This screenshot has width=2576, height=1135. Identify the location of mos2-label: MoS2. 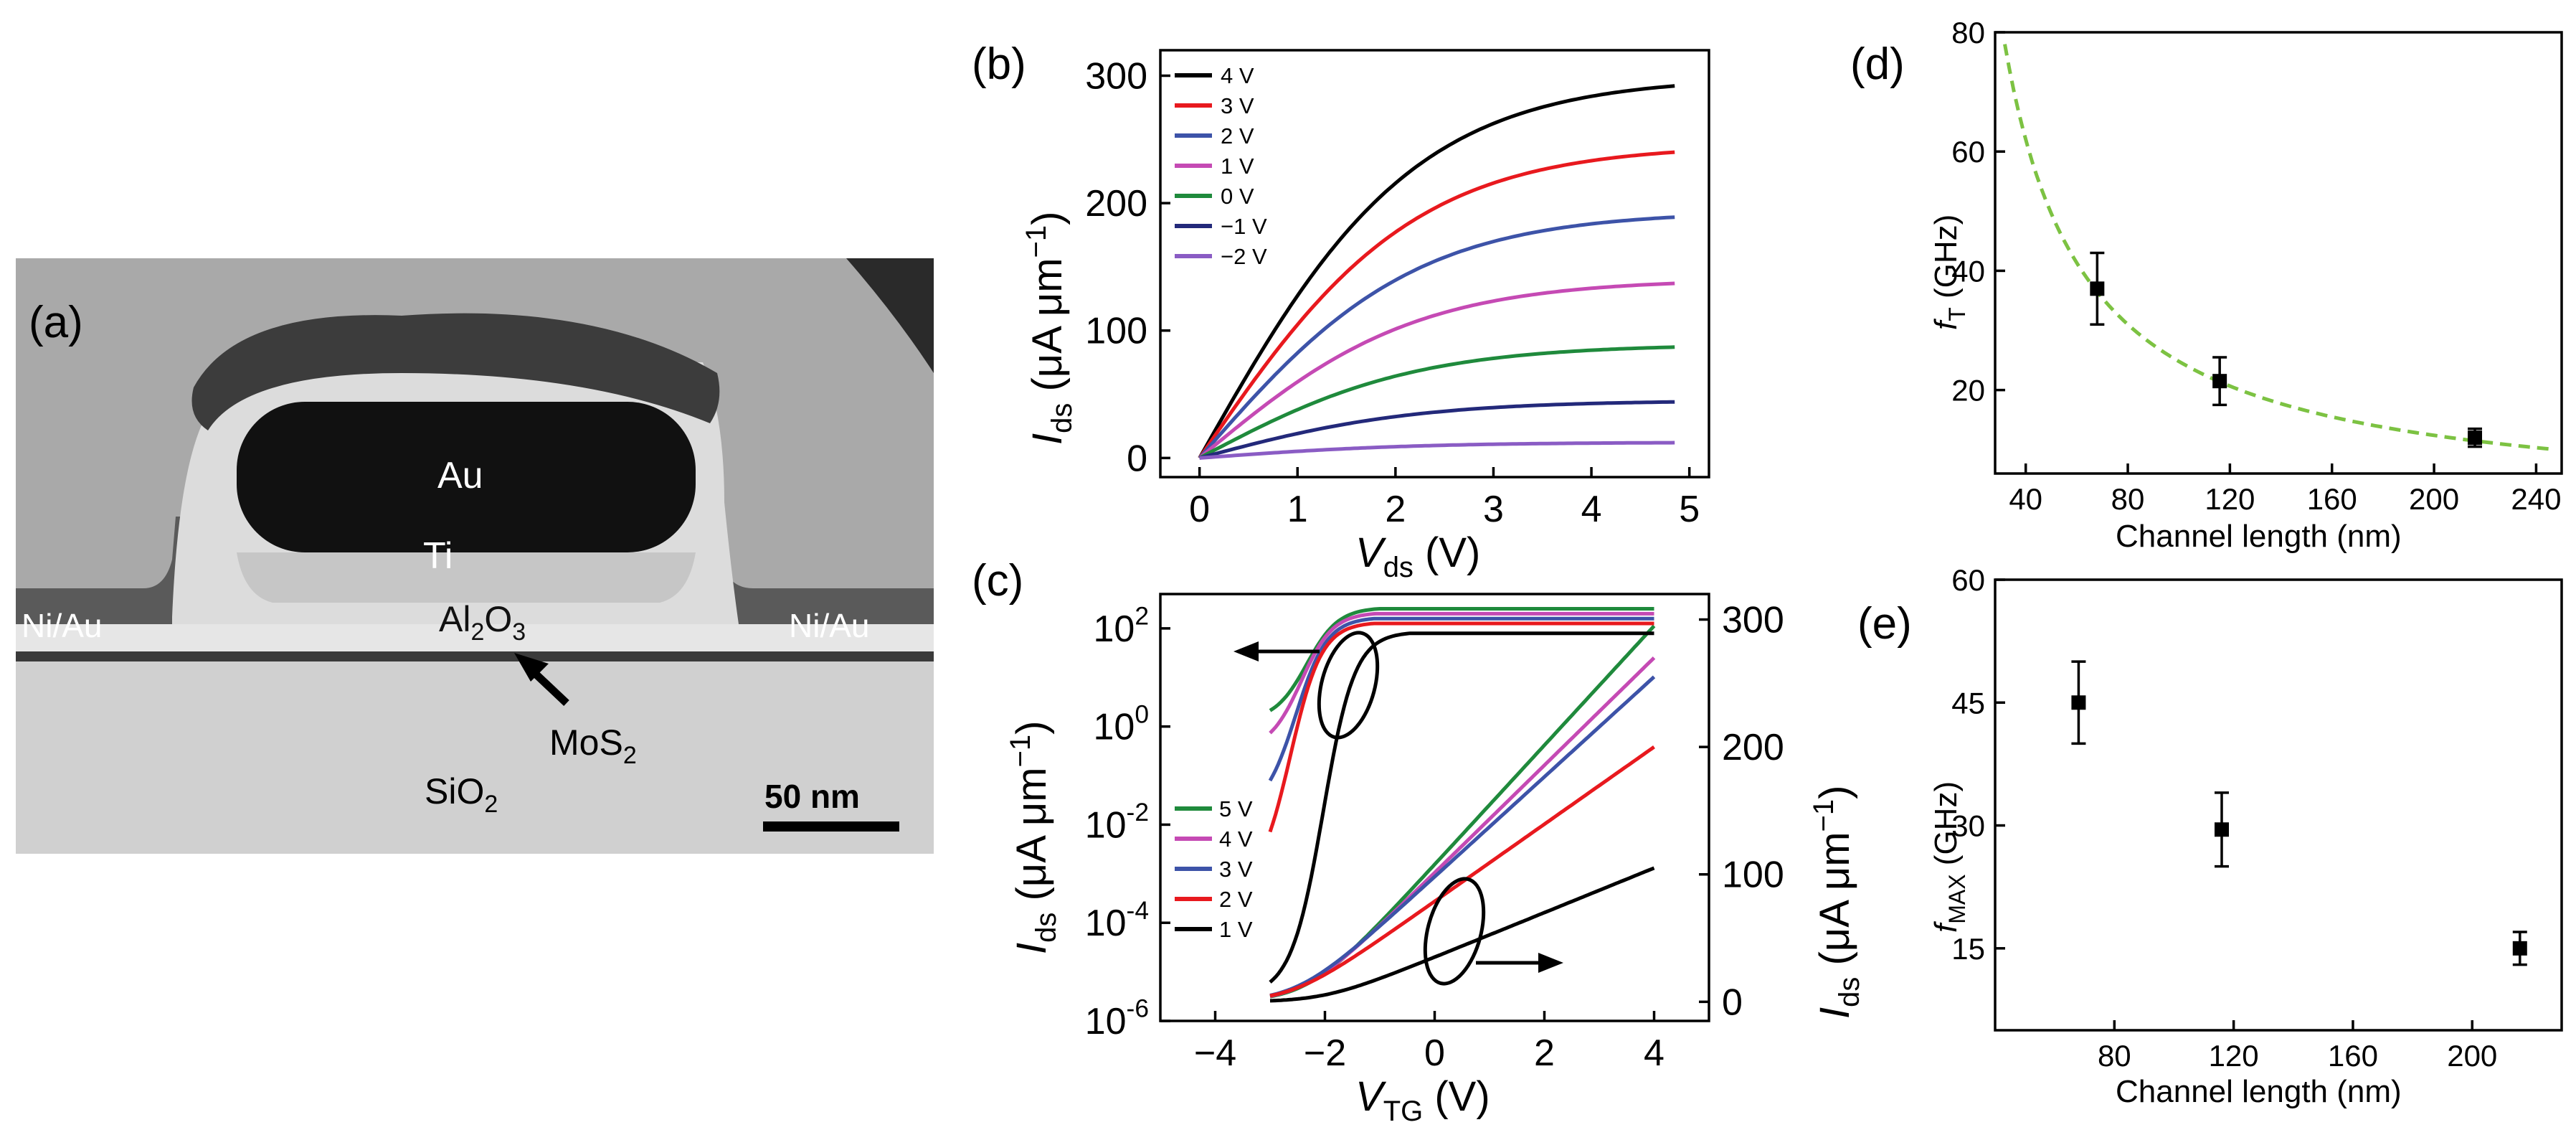
(593, 745).